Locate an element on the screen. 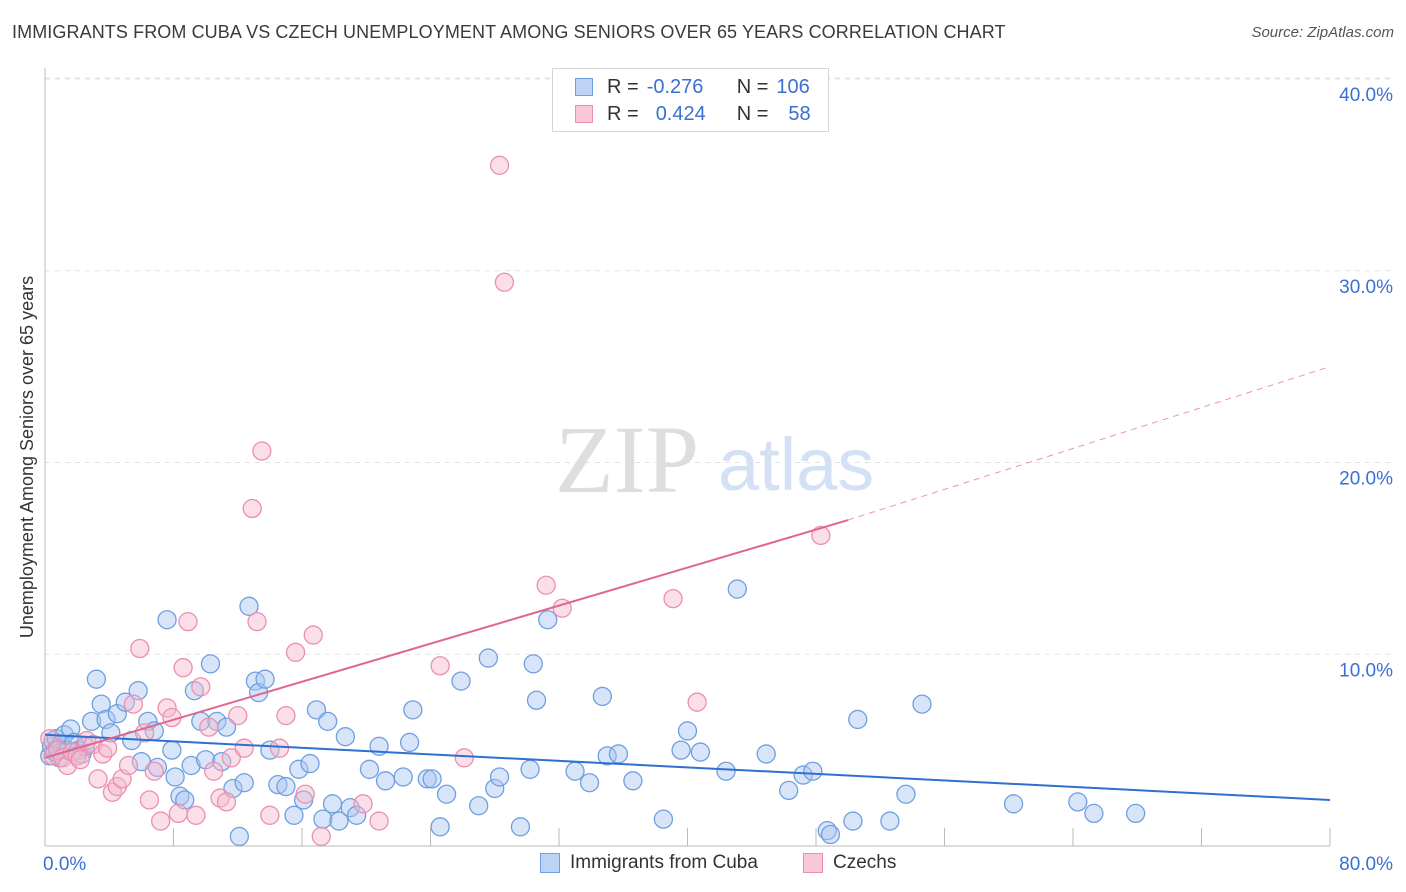 This screenshot has width=1406, height=892. legend-row-cuba: R = -0.276 N = 106 is located at coordinates (692, 87).